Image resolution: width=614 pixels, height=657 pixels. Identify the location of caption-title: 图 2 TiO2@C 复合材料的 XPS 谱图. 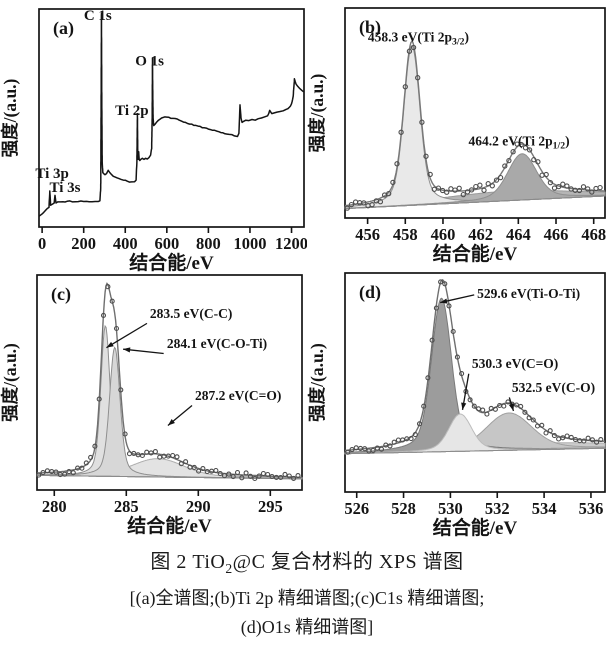
(307, 563).